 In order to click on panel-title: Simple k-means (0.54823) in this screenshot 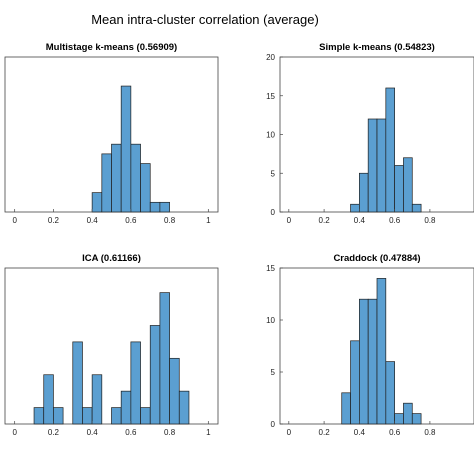, I will do `click(377, 47)`.